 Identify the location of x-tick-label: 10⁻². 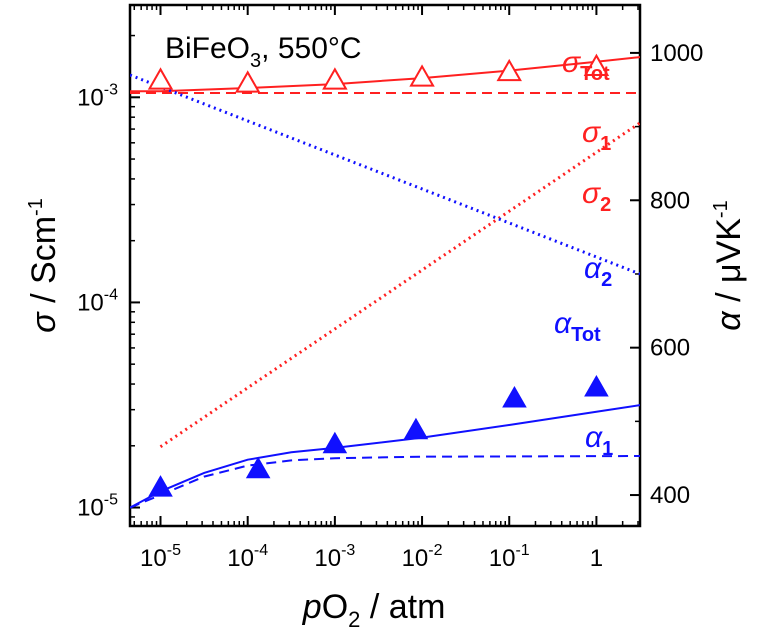
(422, 557).